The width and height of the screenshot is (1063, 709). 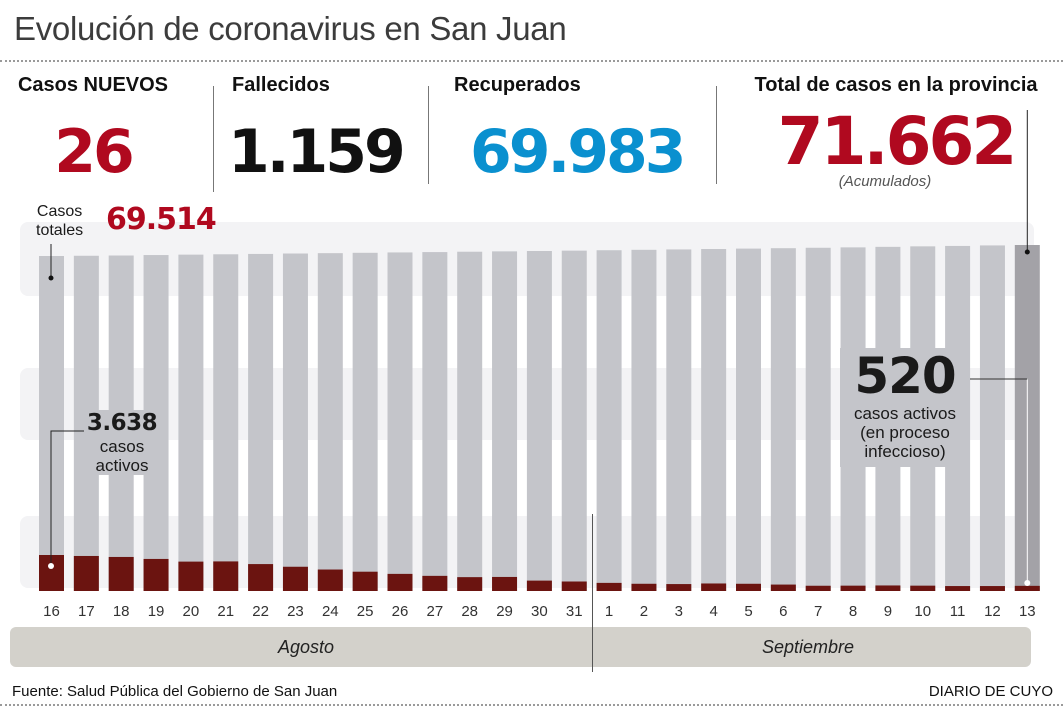 I want to click on stat-new-cases-value: 26, so click(x=94, y=152).